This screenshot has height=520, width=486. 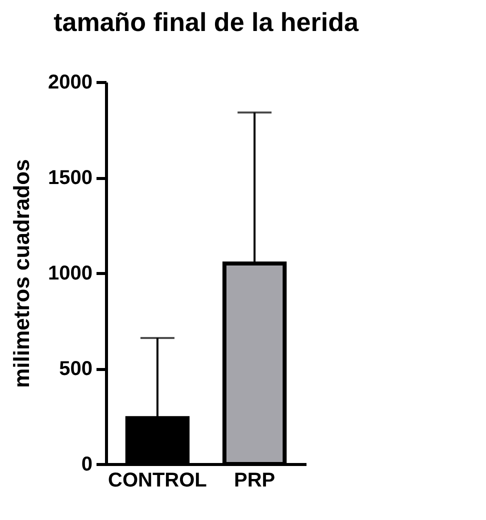 What do you see at coordinates (21, 273) in the screenshot?
I see `y-axis-title: milimetros cuadrados` at bounding box center [21, 273].